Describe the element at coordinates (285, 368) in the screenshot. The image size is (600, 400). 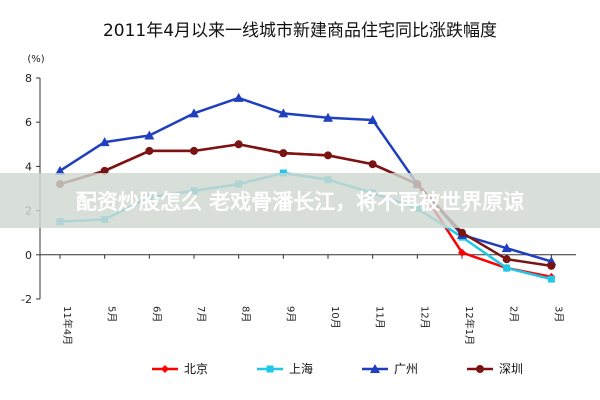
I see `legend-item: 上海` at that location.